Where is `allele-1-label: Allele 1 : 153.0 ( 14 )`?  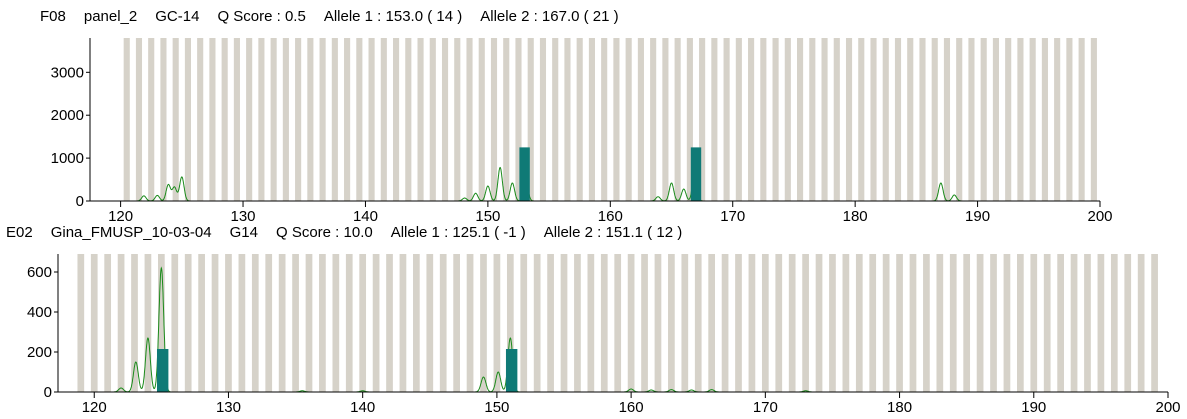 allele-1-label: Allele 1 : 153.0 ( 14 ) is located at coordinates (393, 16).